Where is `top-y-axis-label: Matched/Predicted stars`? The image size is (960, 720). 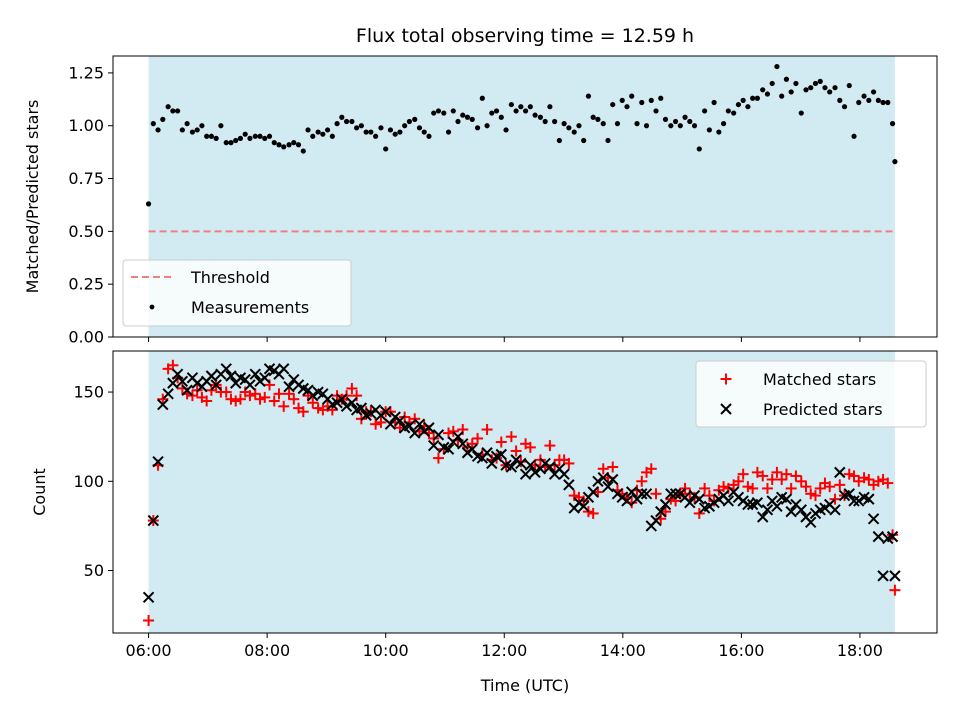
top-y-axis-label: Matched/Predicted stars is located at coordinates (32, 197).